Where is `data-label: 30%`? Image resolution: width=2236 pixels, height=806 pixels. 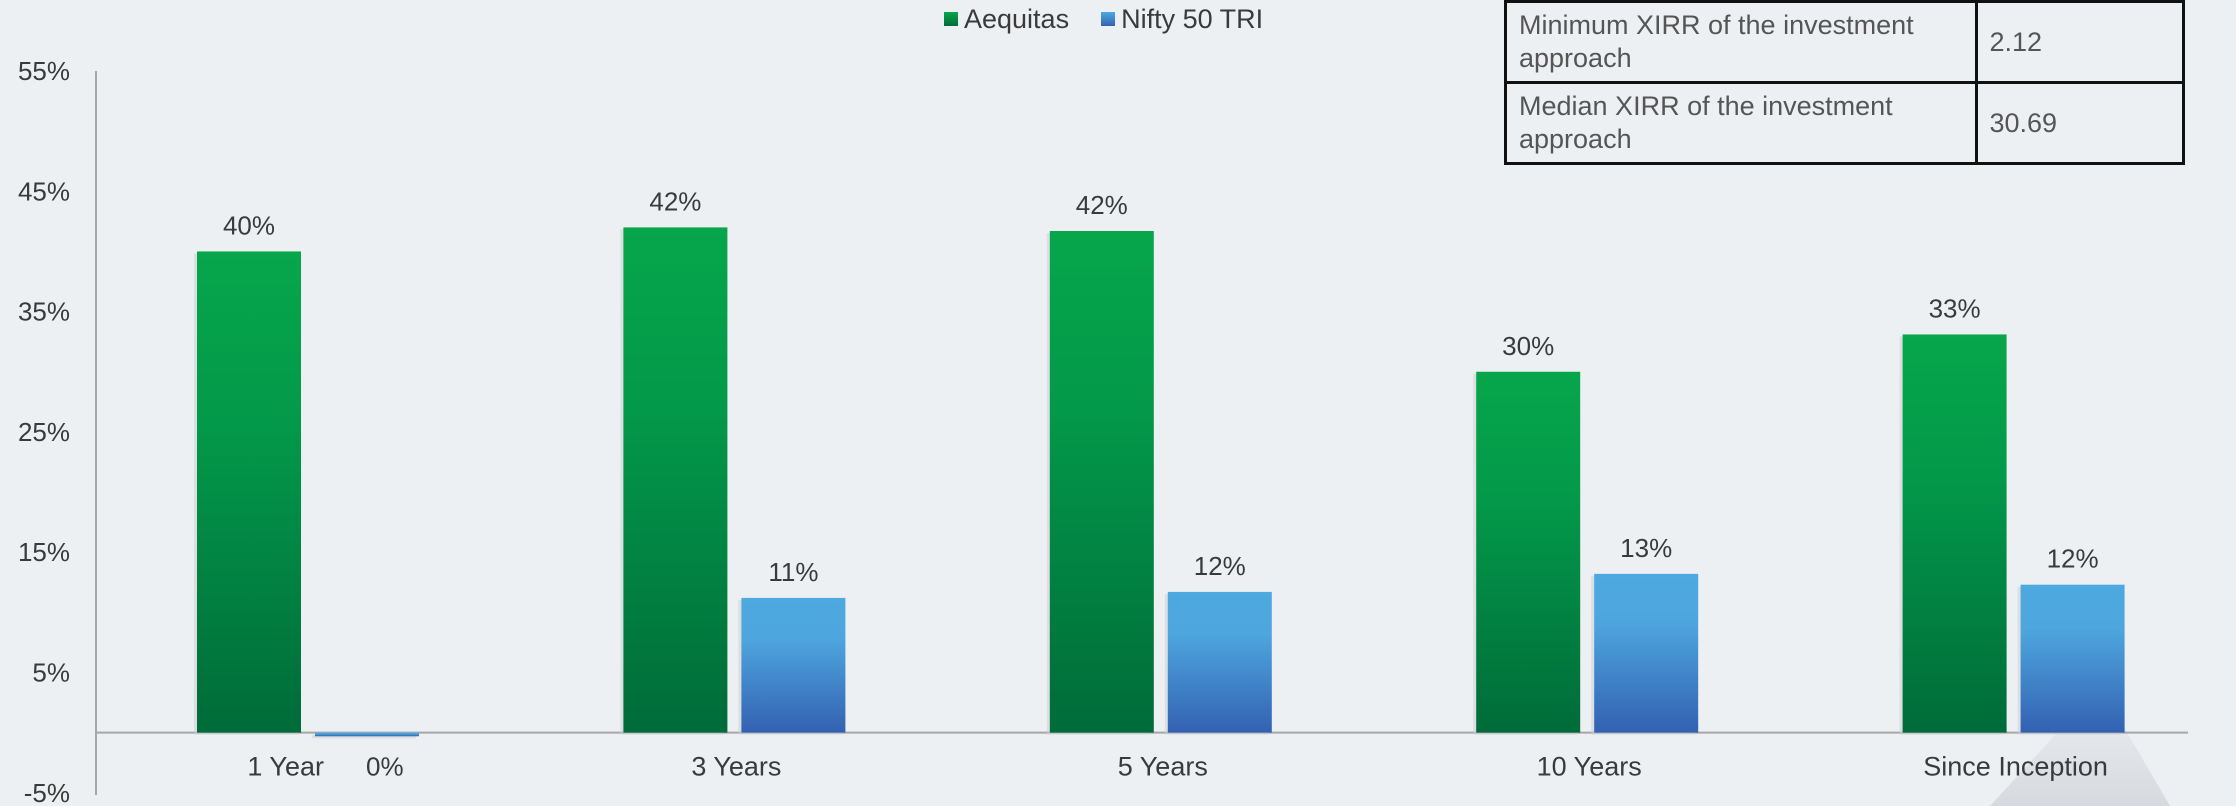 data-label: 30% is located at coordinates (1528, 346).